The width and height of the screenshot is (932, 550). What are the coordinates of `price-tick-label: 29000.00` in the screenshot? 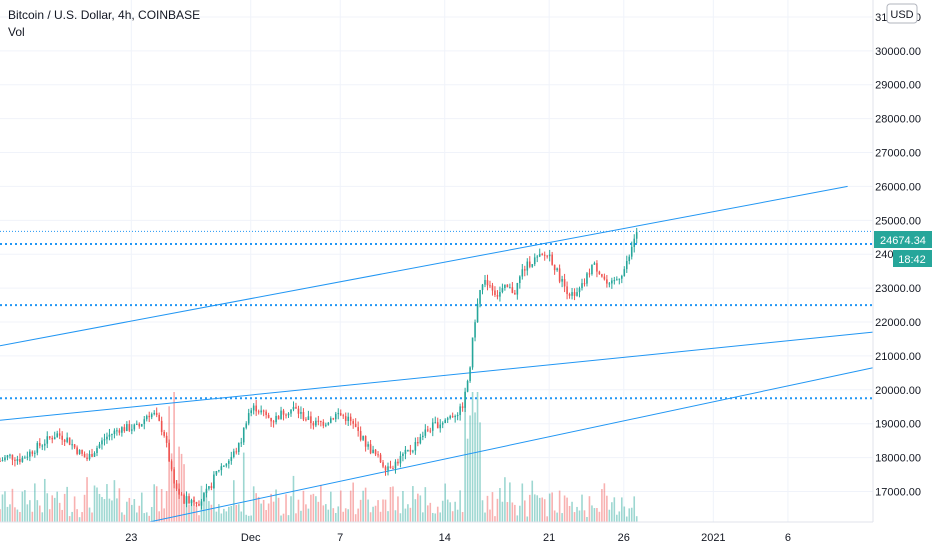 It's located at (898, 86).